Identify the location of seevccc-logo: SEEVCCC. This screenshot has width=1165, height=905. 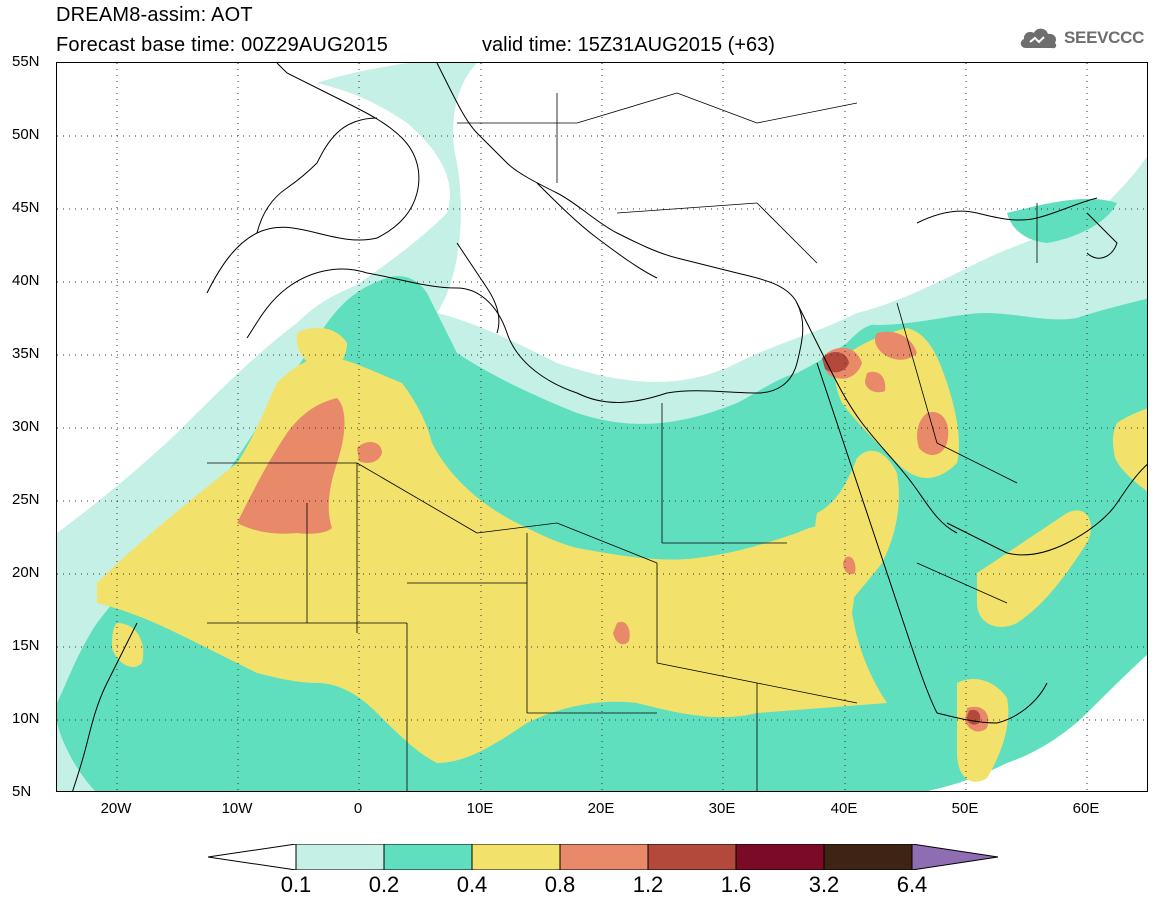
(1081, 38).